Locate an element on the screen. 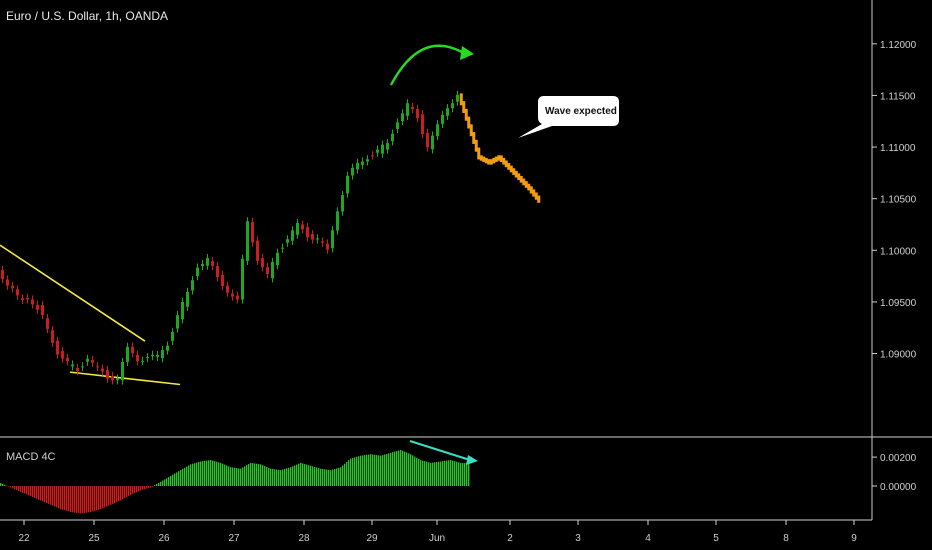 Image resolution: width=932 pixels, height=550 pixels. curved-arrow-icon is located at coordinates (426, 65).